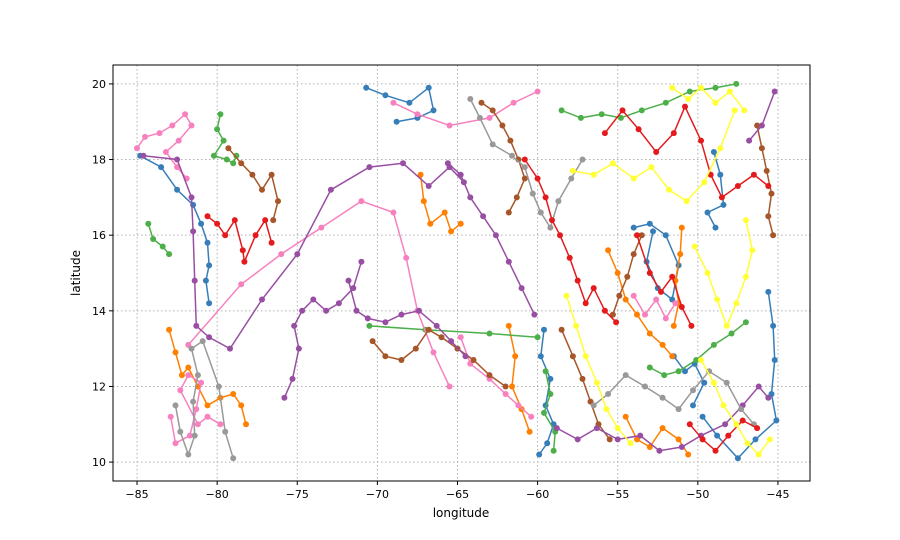  Describe the element at coordinates (76, 273) in the screenshot. I see `y-axis-label: latitude` at that location.